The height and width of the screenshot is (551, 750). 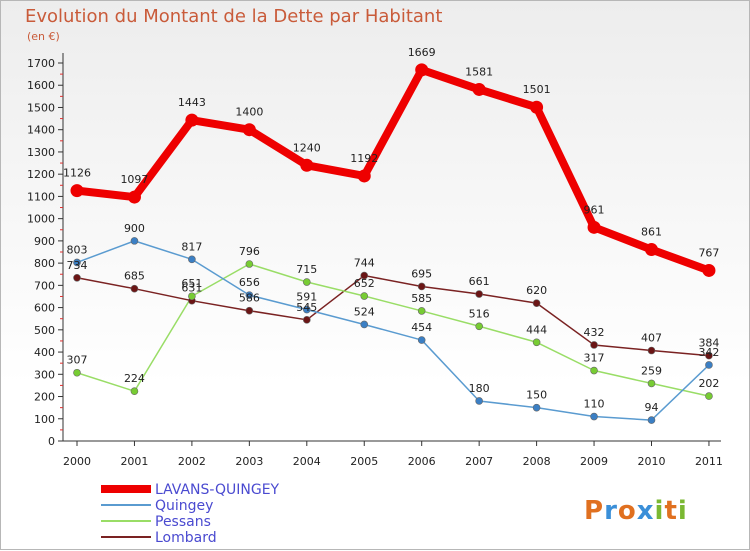 I want to click on y-tick-label: 1300, so click(x=41, y=152).